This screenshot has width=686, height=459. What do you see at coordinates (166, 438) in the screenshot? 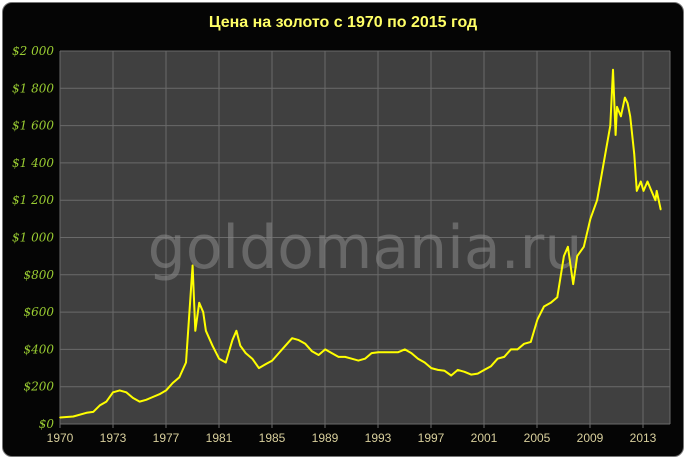
I see `x-tick-label: 1977` at bounding box center [166, 438].